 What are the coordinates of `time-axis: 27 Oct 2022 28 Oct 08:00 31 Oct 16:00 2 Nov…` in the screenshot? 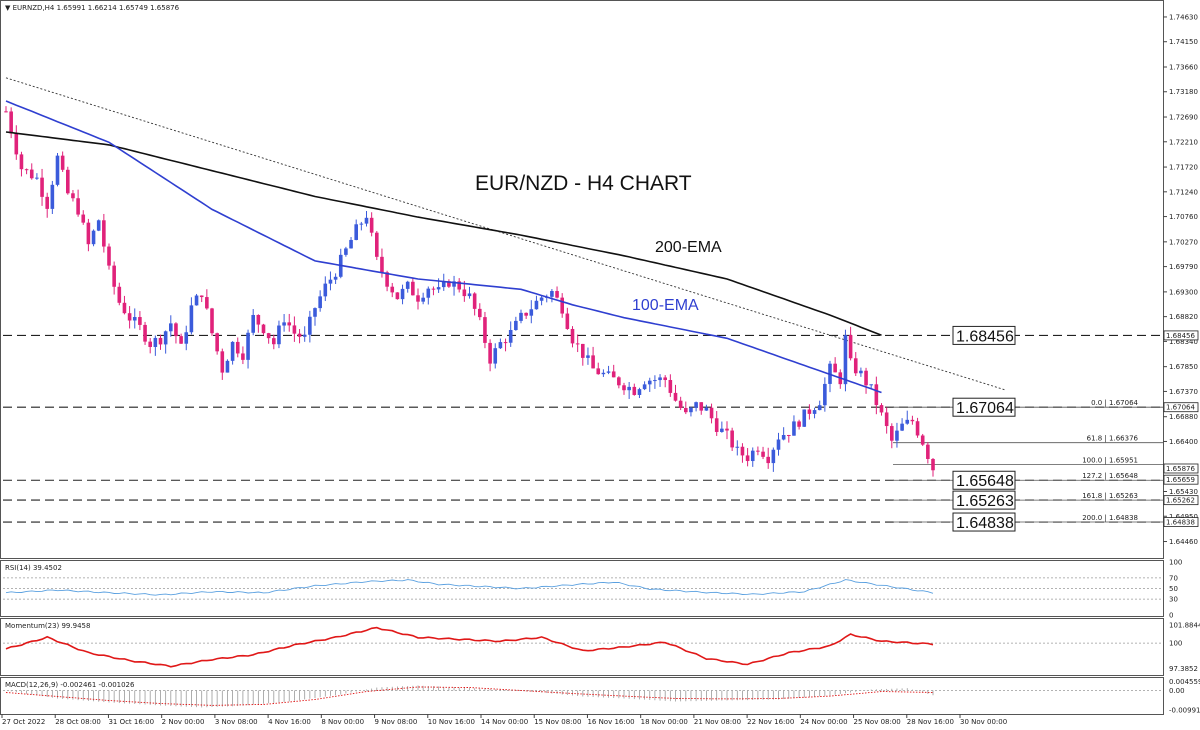 It's located at (504, 720).